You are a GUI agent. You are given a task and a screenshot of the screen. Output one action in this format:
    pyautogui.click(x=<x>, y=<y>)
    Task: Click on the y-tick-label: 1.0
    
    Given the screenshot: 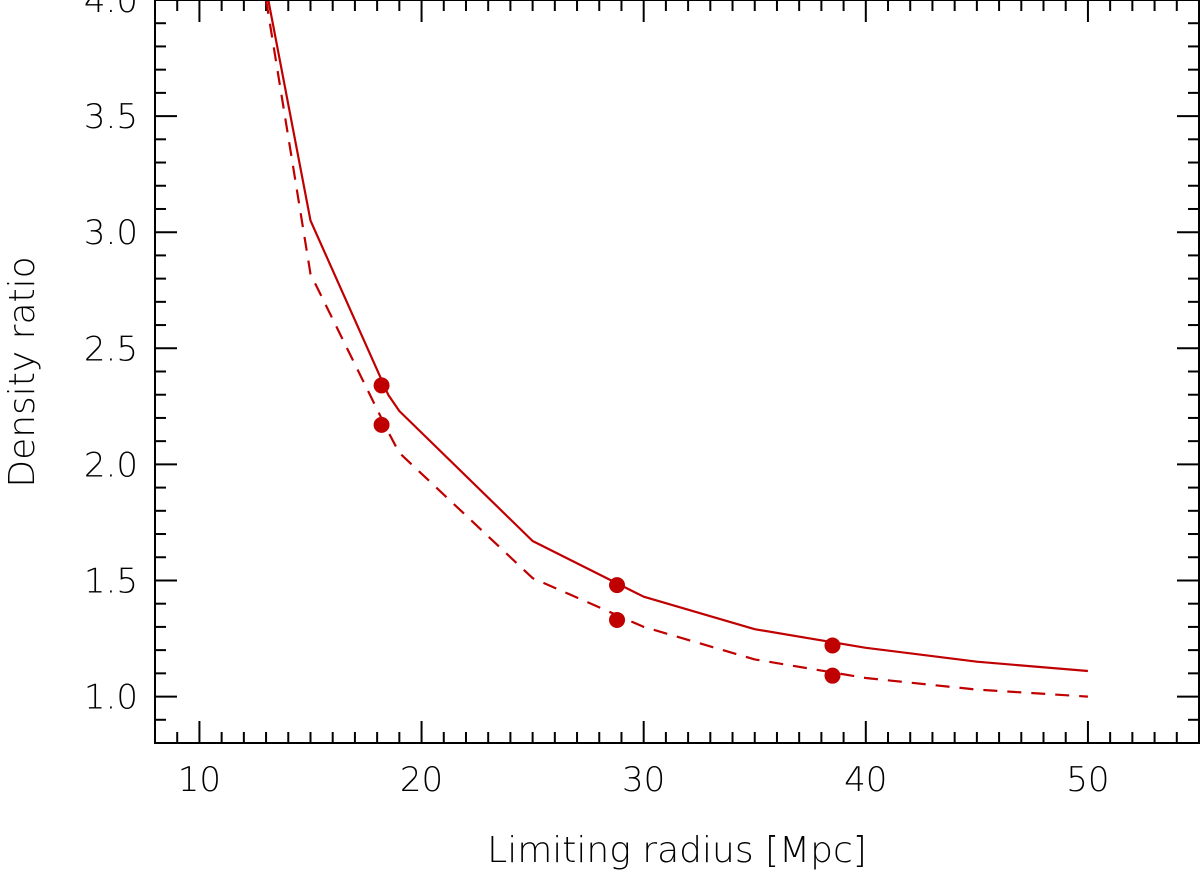 What is the action you would take?
    pyautogui.click(x=111, y=698)
    